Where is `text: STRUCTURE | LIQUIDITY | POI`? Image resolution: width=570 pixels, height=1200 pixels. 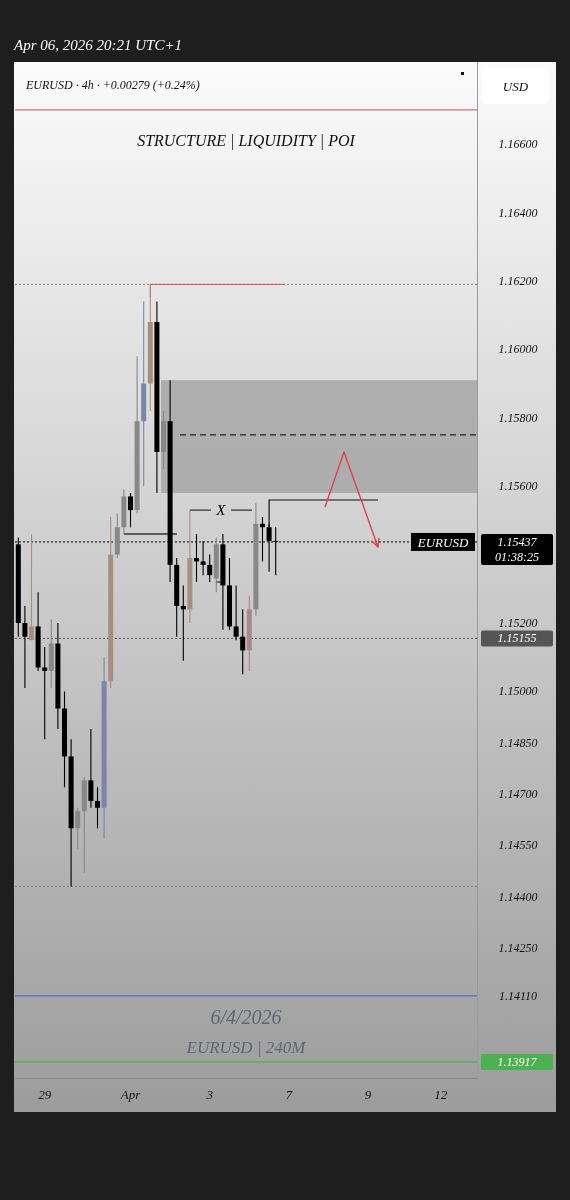
text: STRUCTURE | LIQUIDITY | POI is located at coordinates (246, 141).